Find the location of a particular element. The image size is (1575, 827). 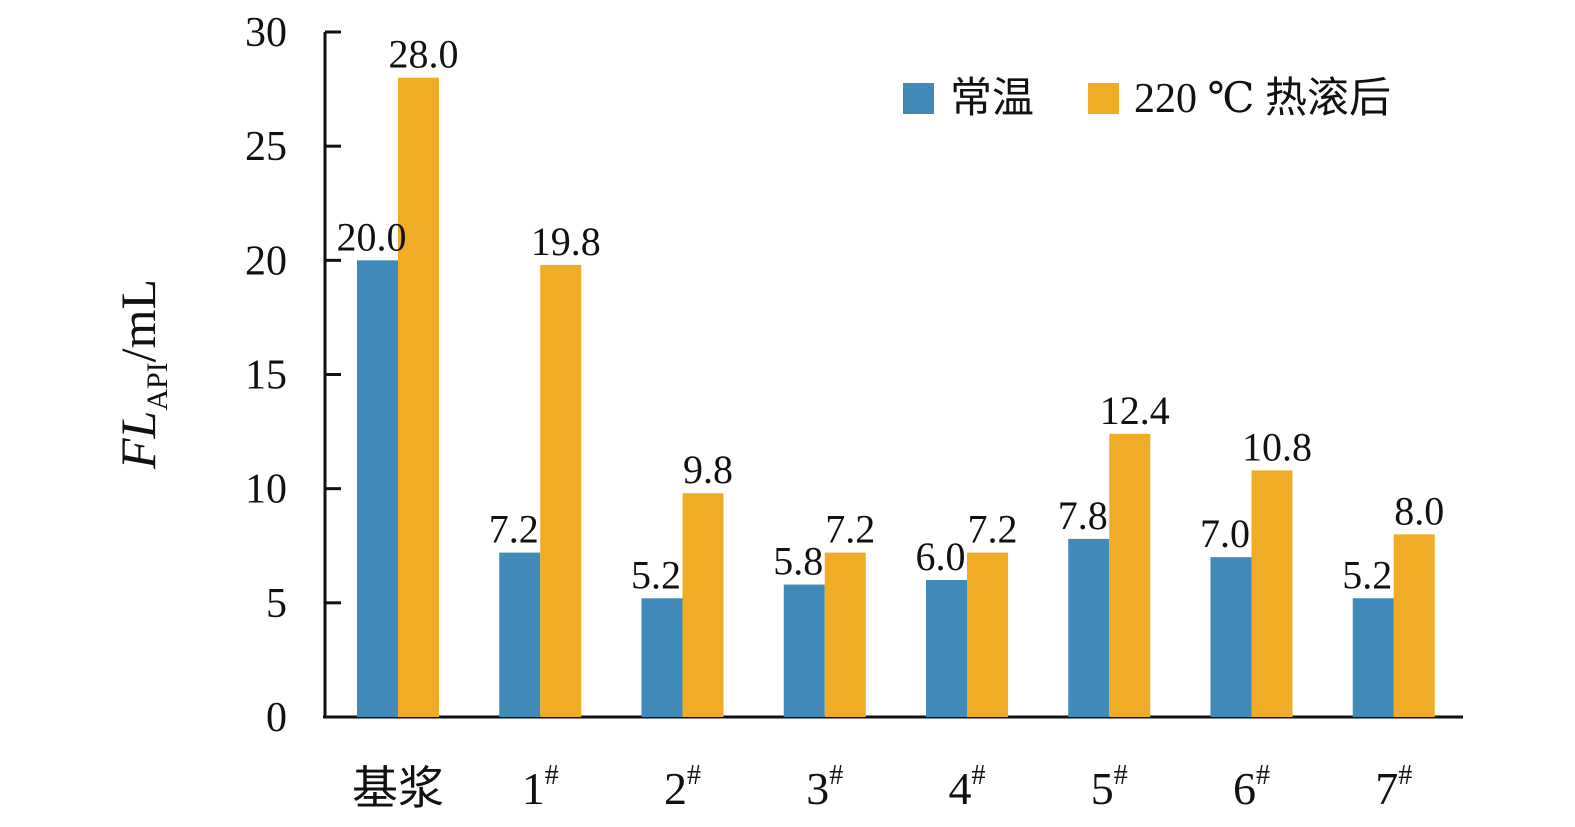

y-axis-label-unit: /mL is located at coordinates (138, 320).